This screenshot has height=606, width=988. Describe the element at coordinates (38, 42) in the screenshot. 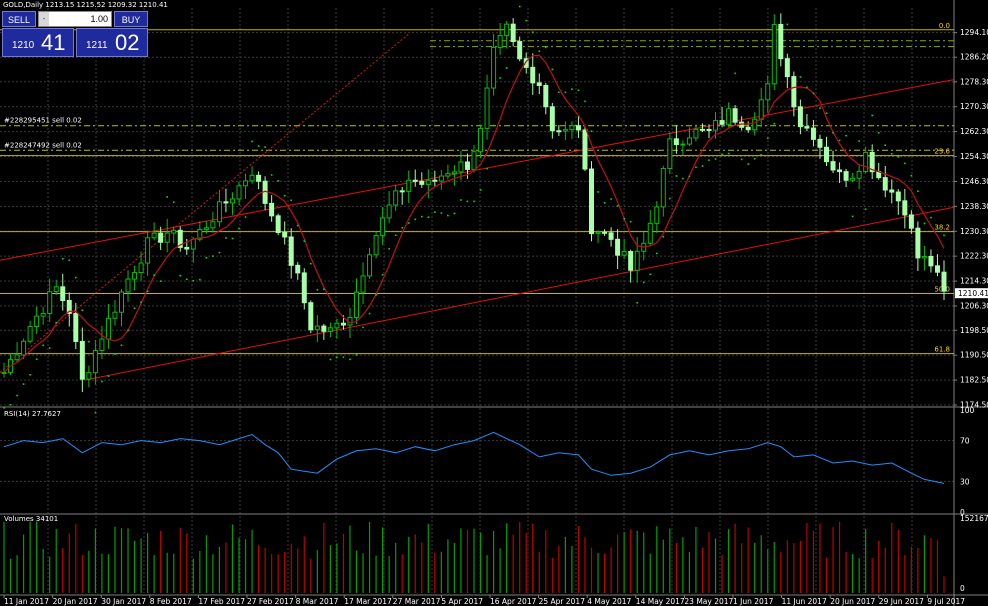

I see `sell-price-box: 1210 41` at that location.